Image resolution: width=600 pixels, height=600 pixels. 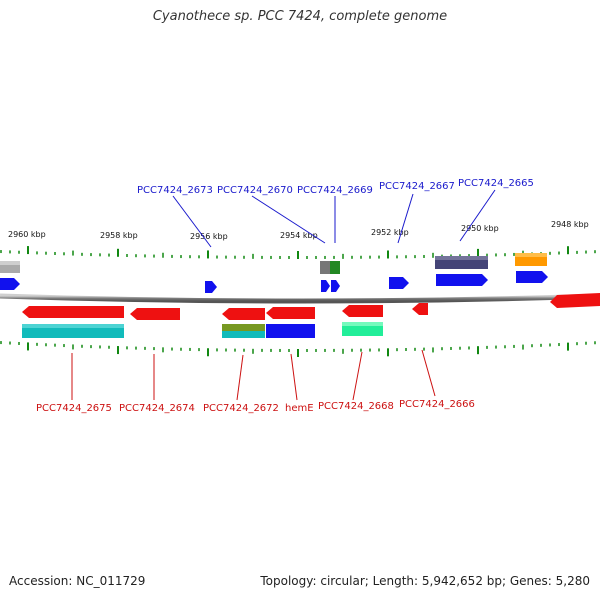 I want to click on gene-label-top: PCC7424_2670, so click(x=255, y=190).